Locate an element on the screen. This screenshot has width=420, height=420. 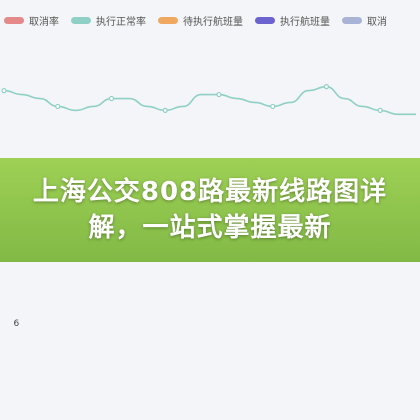
legend-label: 执行航班量 is located at coordinates (305, 22).